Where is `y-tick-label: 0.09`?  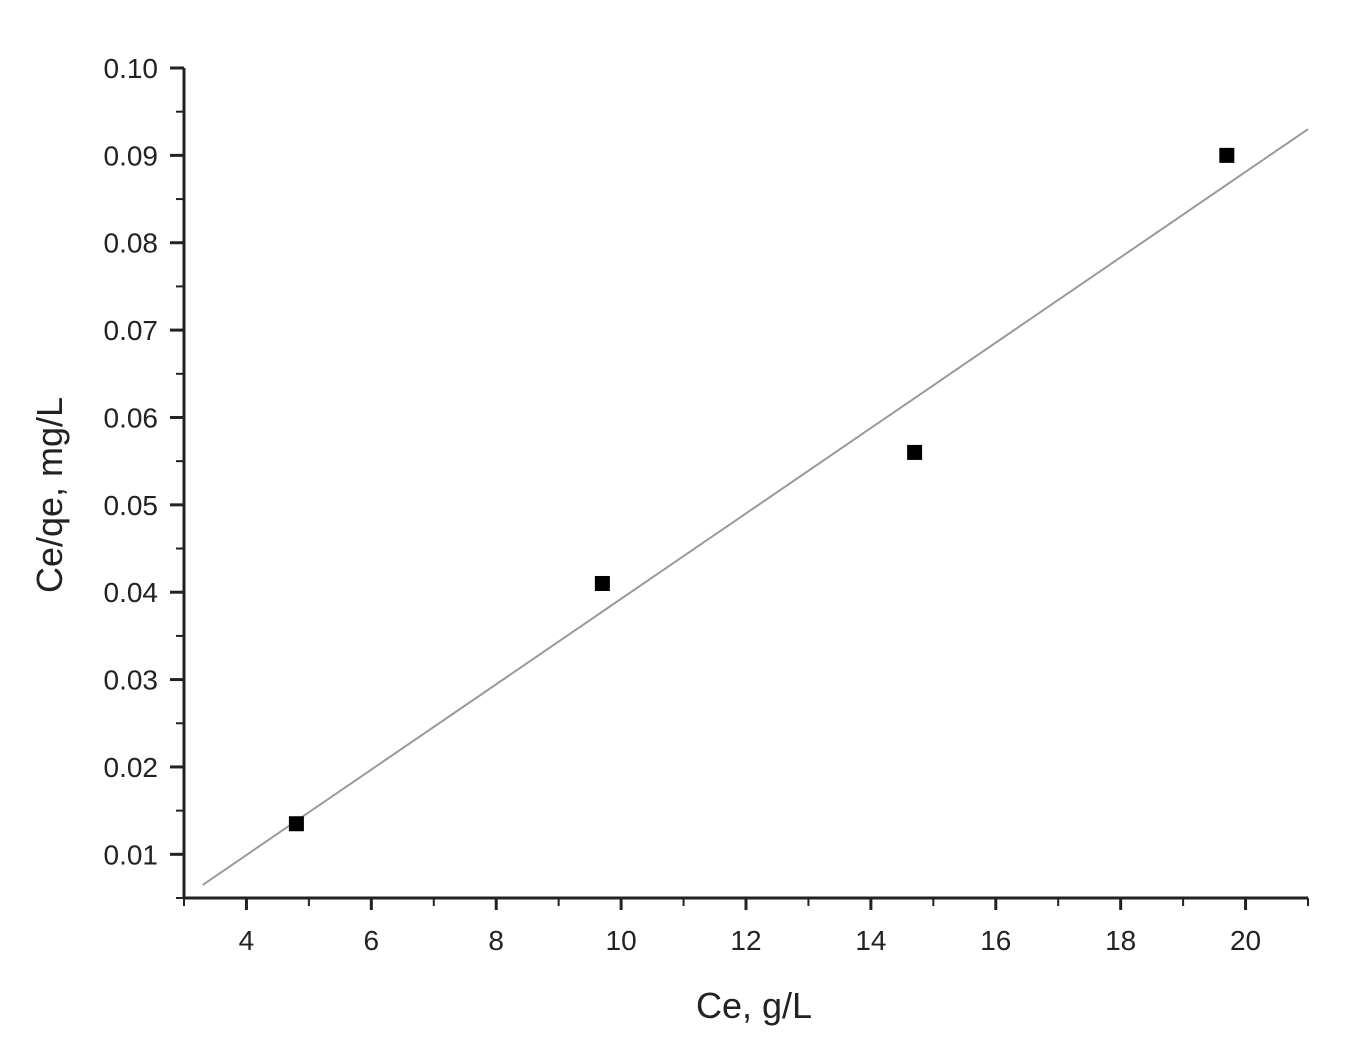
y-tick-label: 0.09 is located at coordinates (131, 155).